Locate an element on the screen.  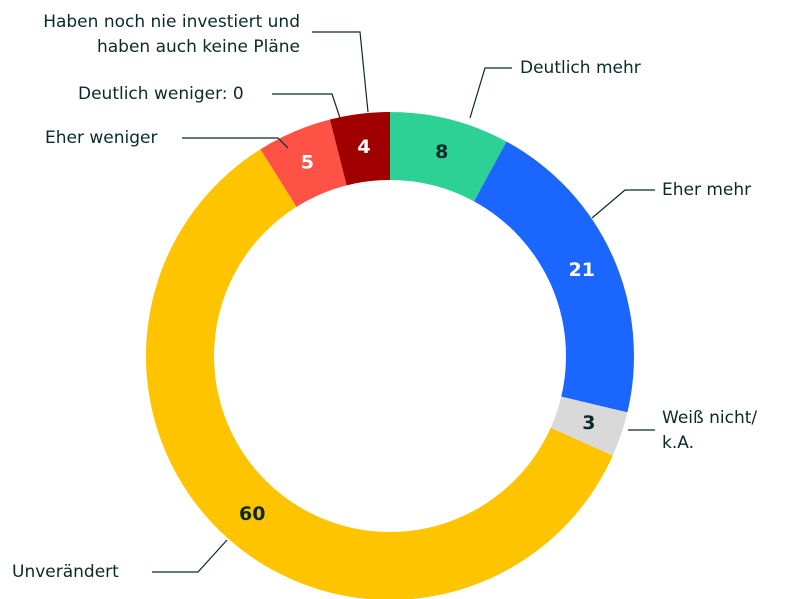
data-label: 8 is located at coordinates (441, 152).